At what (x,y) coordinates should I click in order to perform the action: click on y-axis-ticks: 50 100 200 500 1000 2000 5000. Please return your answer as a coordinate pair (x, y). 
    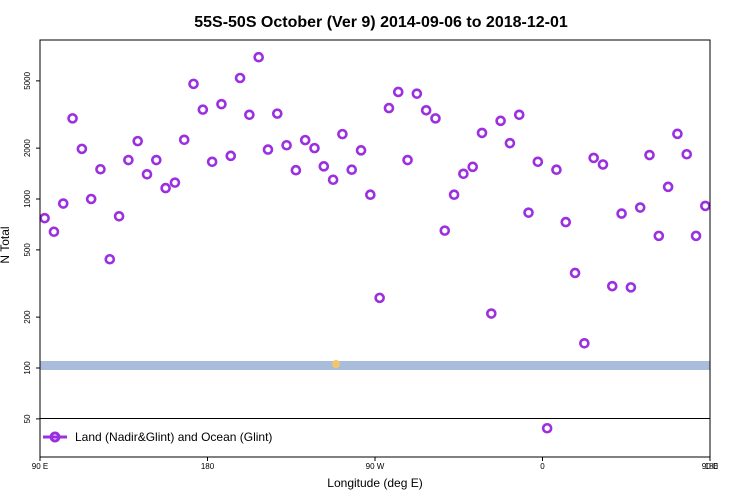
    Looking at the image, I should click on (31, 247).